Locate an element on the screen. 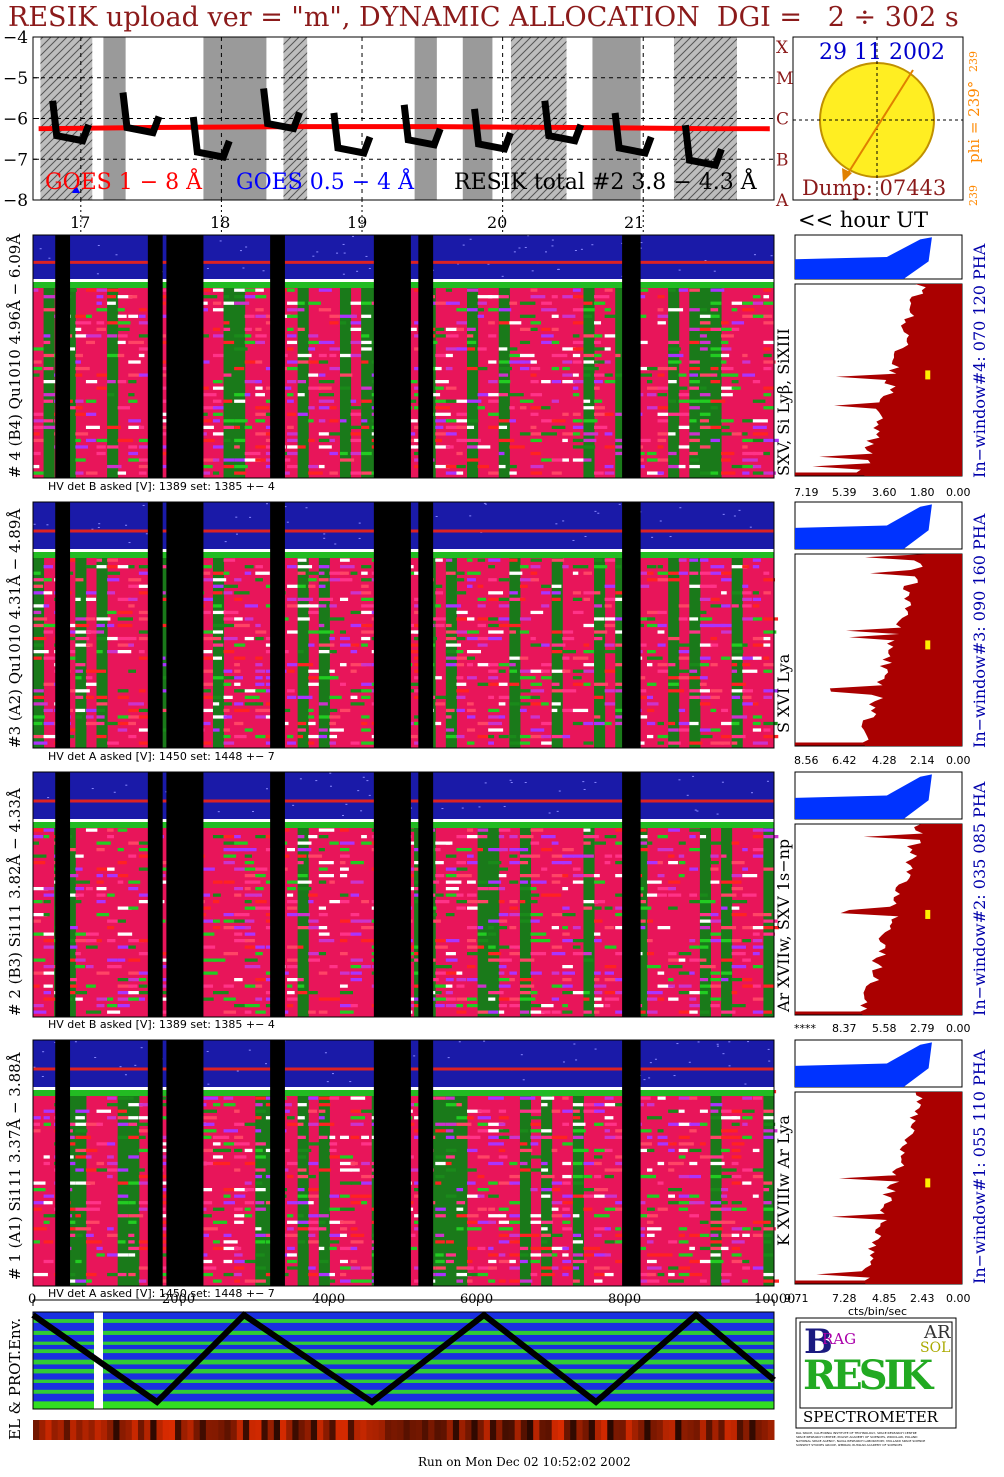  panel-1-xtick-2: 4.85 is located at coordinates (884, 1298).